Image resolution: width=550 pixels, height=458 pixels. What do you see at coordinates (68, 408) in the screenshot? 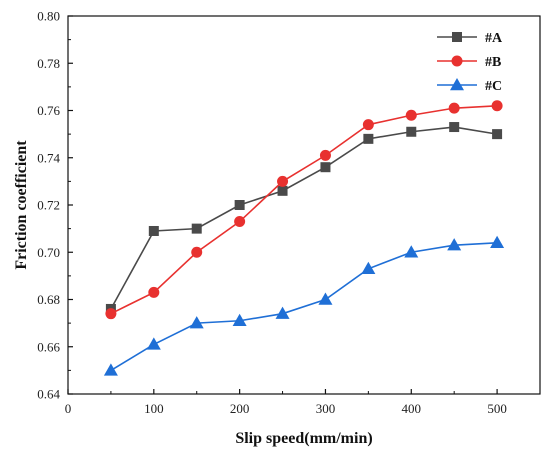
I see `x-tick-label: 0` at bounding box center [68, 408].